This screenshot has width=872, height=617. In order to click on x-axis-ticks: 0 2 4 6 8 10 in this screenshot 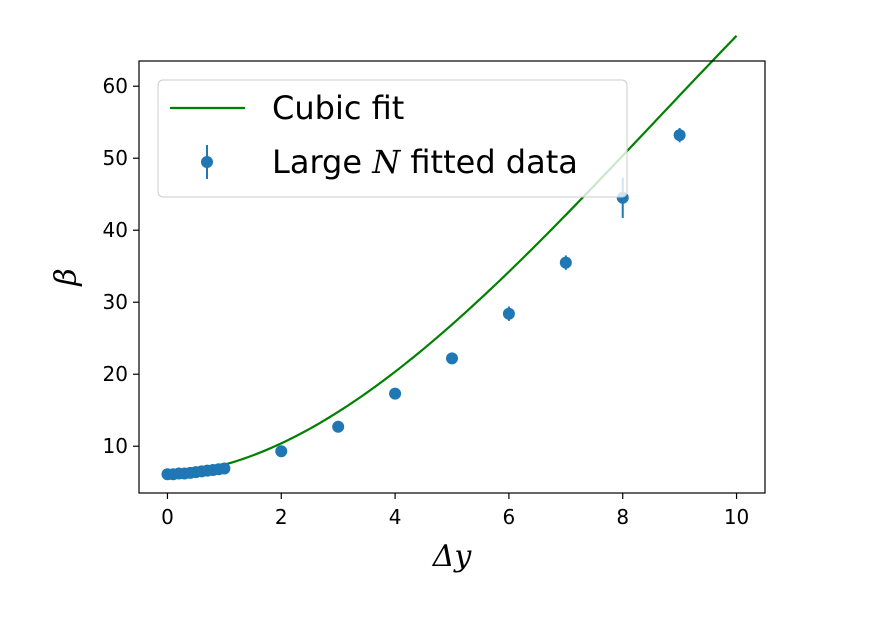, I will do `click(455, 511)`.